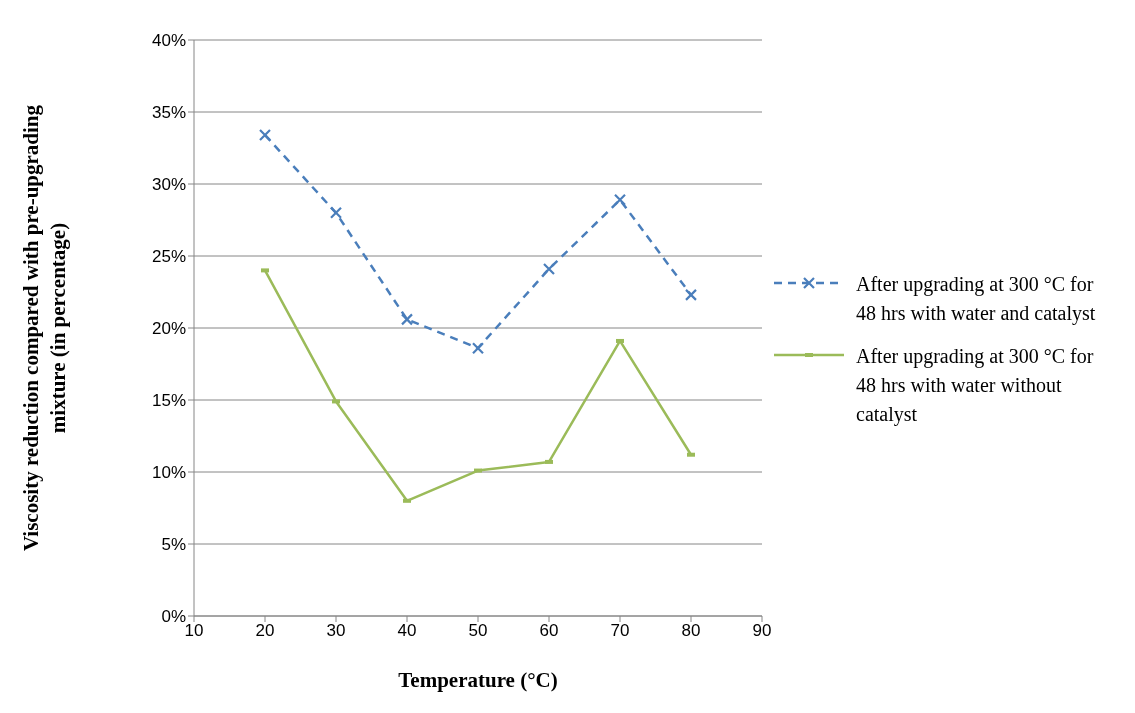  I want to click on y-tick-label: 20%, so click(168, 329).